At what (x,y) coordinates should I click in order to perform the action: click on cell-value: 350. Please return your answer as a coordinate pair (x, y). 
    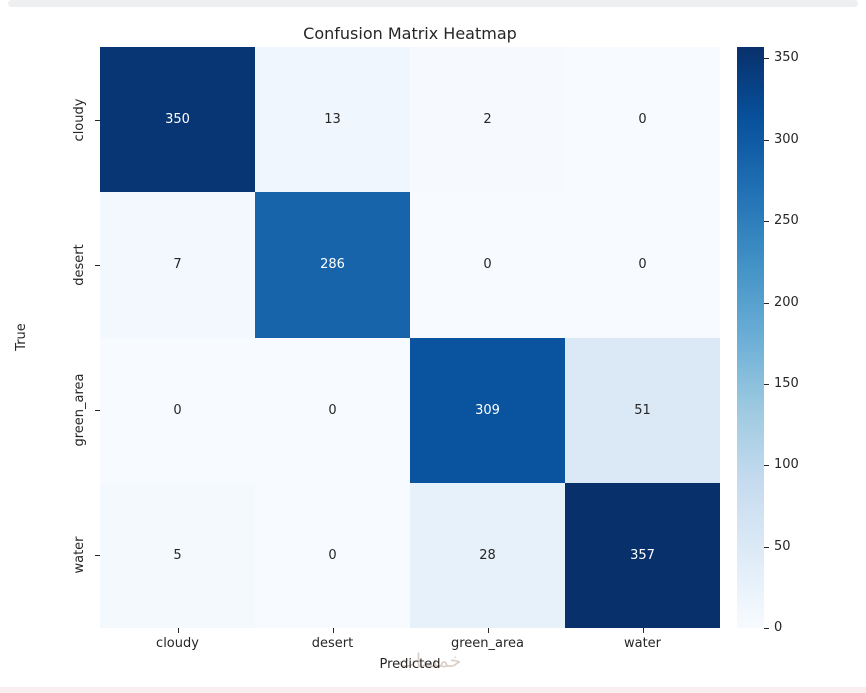
    Looking at the image, I should click on (177, 120).